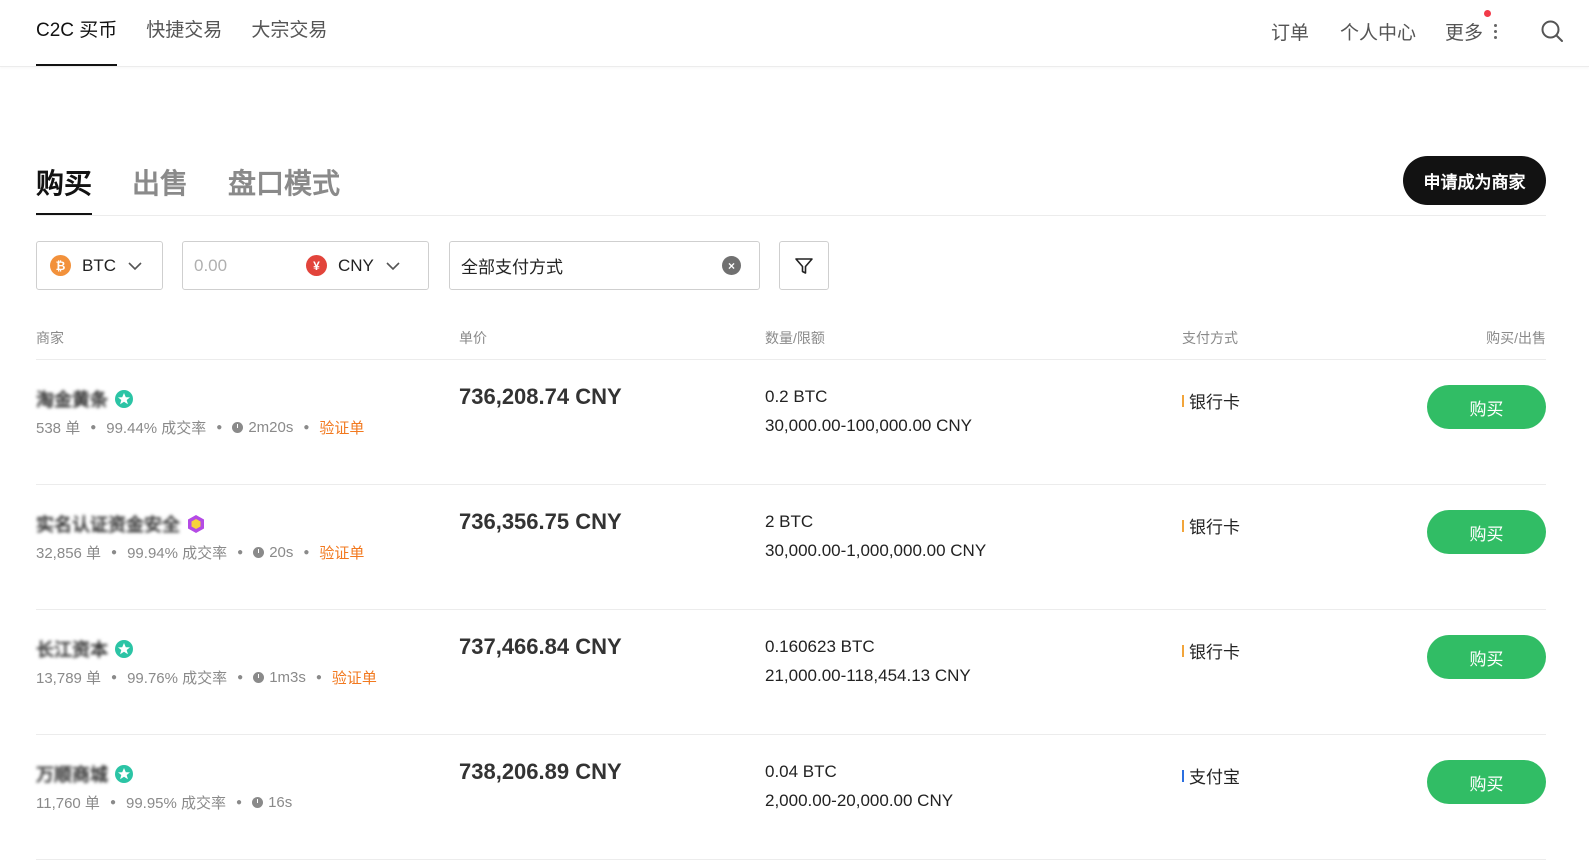  What do you see at coordinates (791, 343) in the screenshot?
I see `table-header: 商家 单价 数量/限额 支付方式 购买/出售` at bounding box center [791, 343].